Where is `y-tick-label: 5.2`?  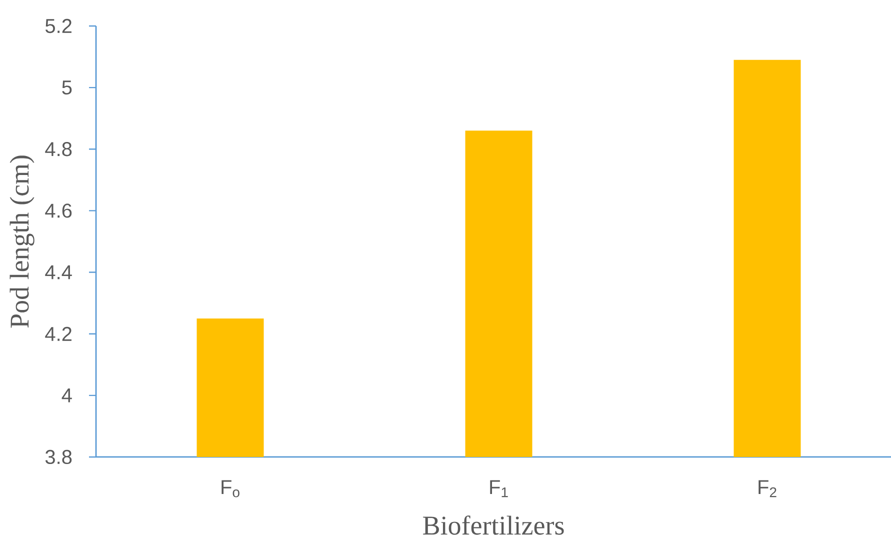 y-tick-label: 5.2 is located at coordinates (58, 26).